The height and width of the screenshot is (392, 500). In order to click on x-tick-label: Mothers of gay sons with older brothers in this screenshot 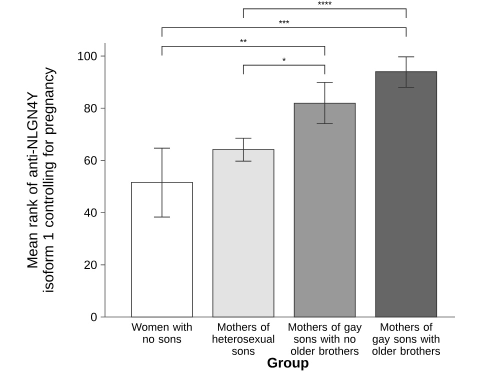, I will do `click(406, 338)`.